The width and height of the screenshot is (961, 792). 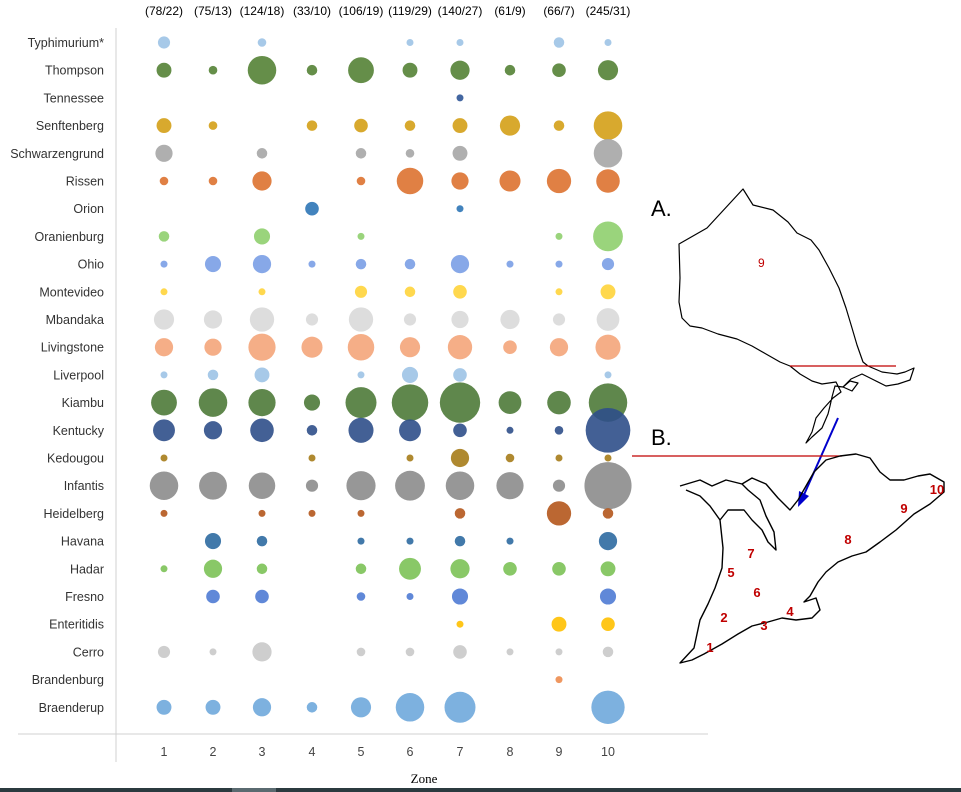 What do you see at coordinates (76, 625) in the screenshot?
I see `serovar-label: Enteritidis` at bounding box center [76, 625].